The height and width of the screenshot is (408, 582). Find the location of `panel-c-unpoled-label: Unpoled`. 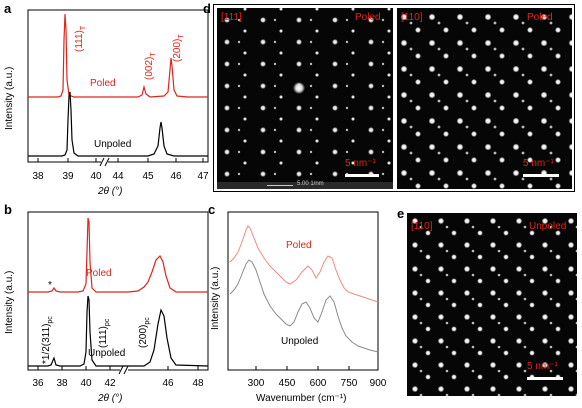

panel-c-unpoled-label: Unpoled is located at coordinates (300, 341).